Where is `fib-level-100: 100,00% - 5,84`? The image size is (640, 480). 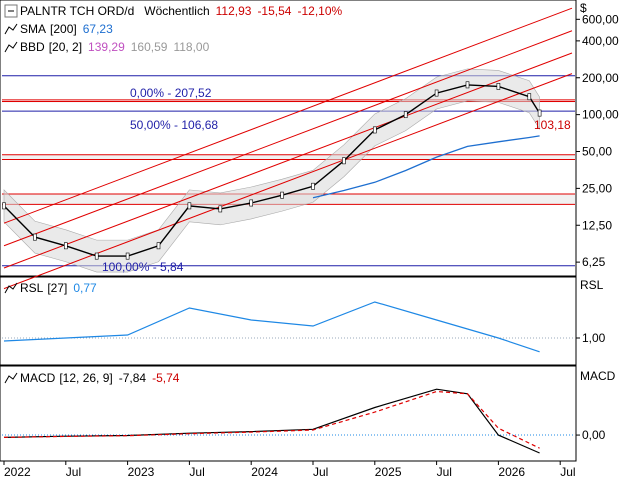 fib-level-100: 100,00% - 5,84 is located at coordinates (143, 267).